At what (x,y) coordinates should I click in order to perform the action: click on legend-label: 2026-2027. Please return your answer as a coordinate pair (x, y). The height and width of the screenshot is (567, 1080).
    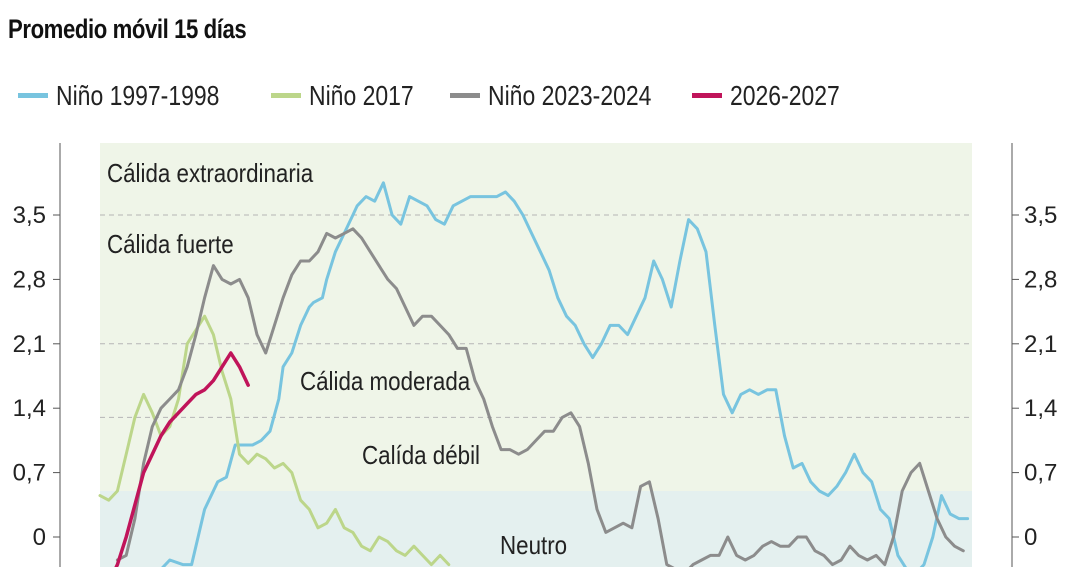
    Looking at the image, I should click on (785, 95).